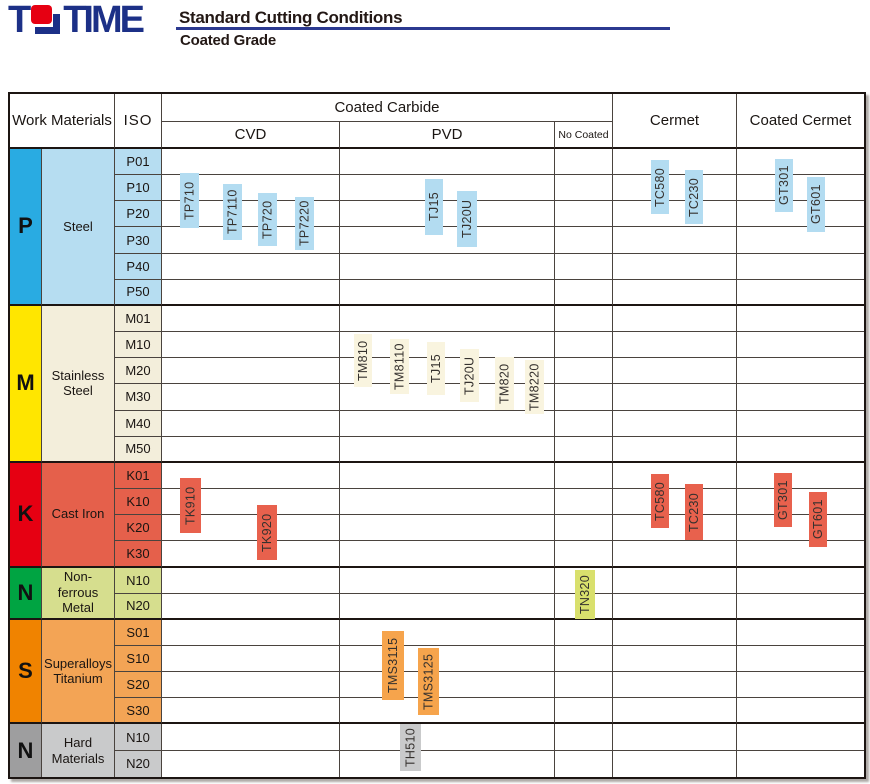 The image size is (870, 784). What do you see at coordinates (138, 423) in the screenshot?
I see `iso-cell-M-M40: M40` at bounding box center [138, 423].